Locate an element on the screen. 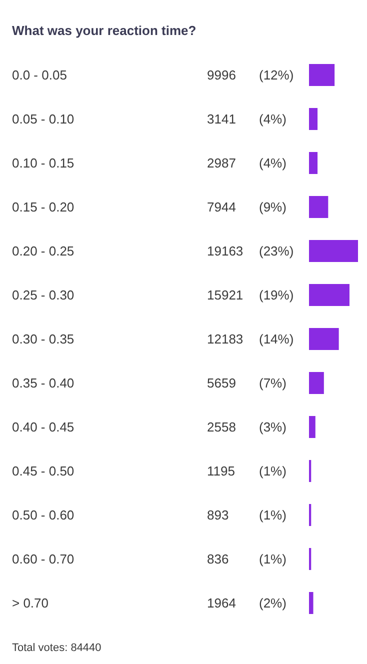  text: 19163 is located at coordinates (225, 251).